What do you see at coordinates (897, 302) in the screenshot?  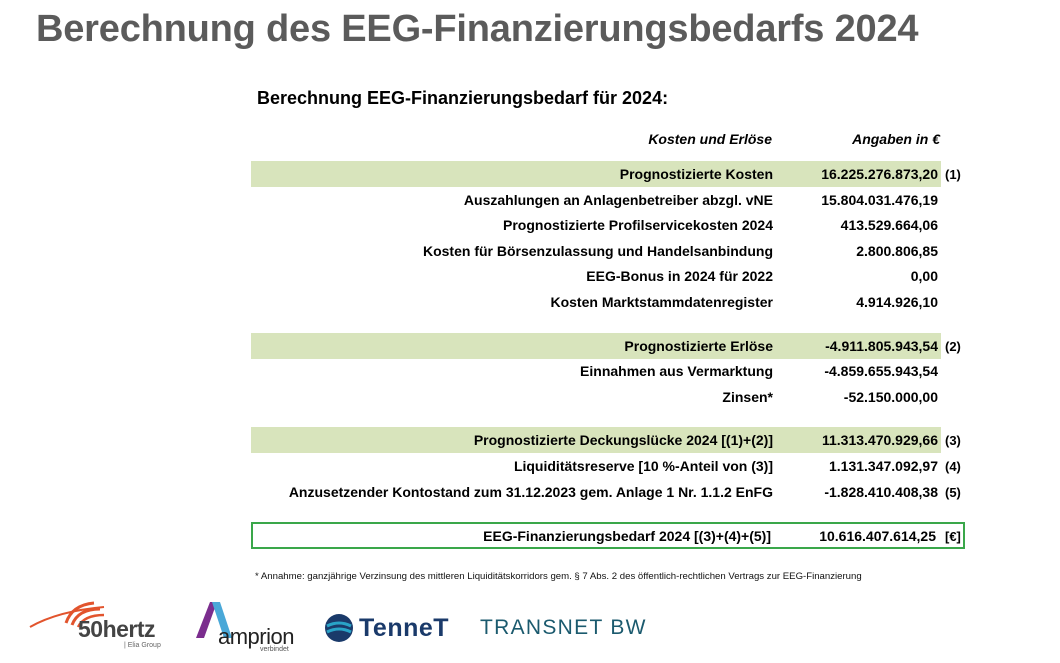 I see `row-value: 4.914.926,10` at bounding box center [897, 302].